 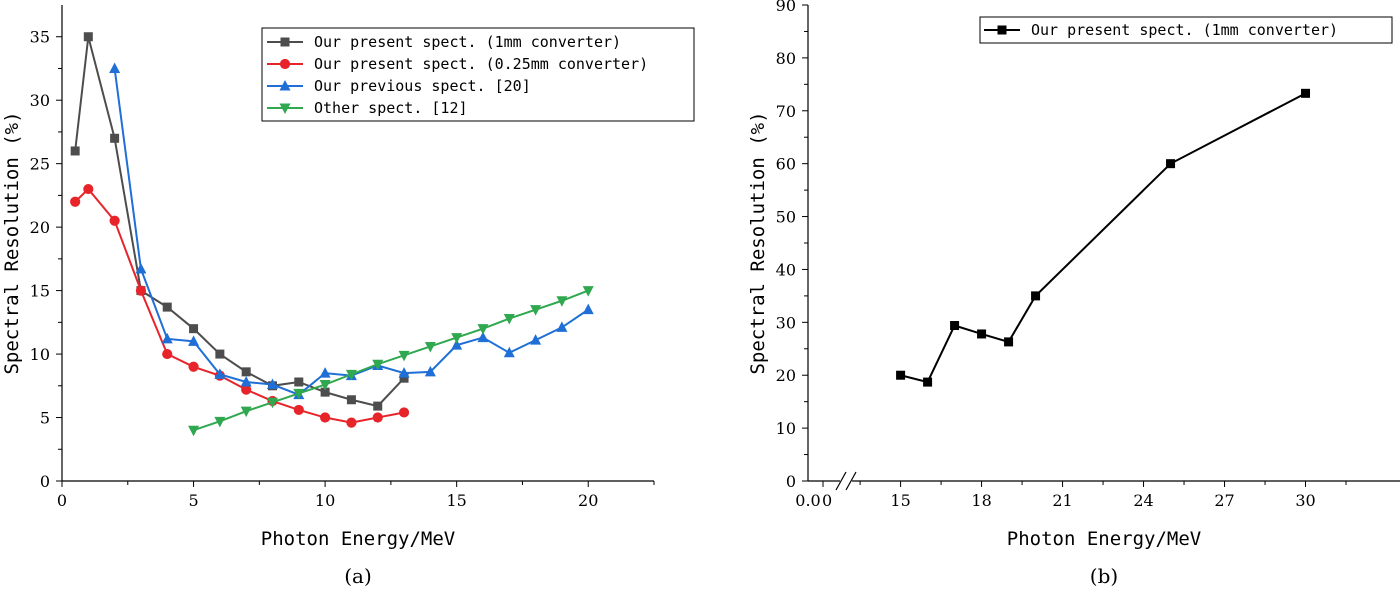 What do you see at coordinates (40, 100) in the screenshot?
I see `panel-a-y-tick-label: 30` at bounding box center [40, 100].